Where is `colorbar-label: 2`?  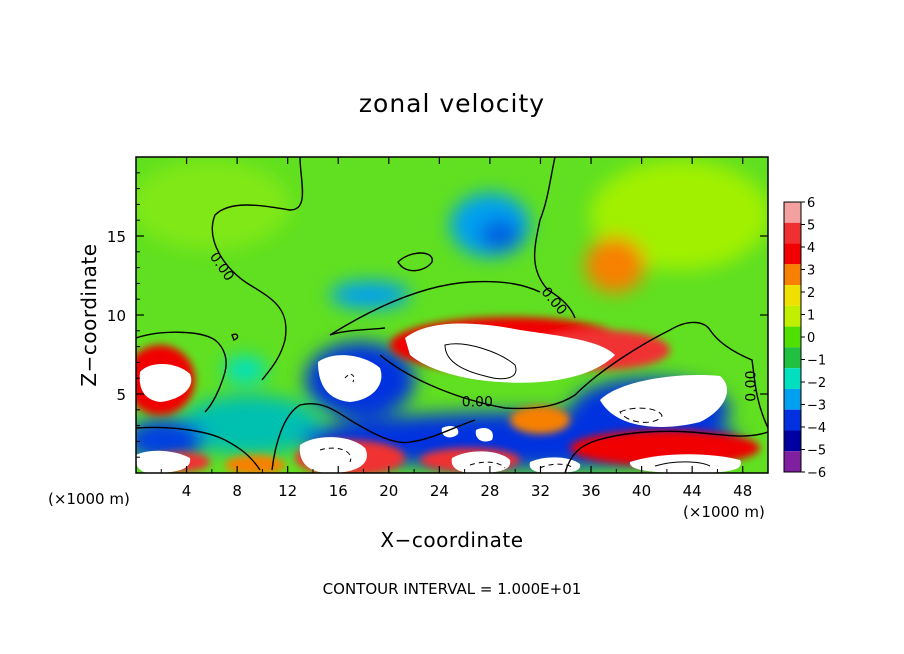 colorbar-label: 2 is located at coordinates (811, 293).